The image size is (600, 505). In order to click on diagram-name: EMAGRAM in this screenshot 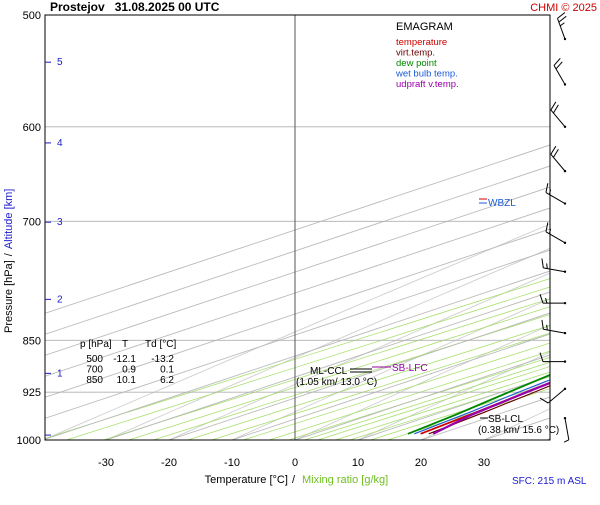, I will do `click(424, 27)`.